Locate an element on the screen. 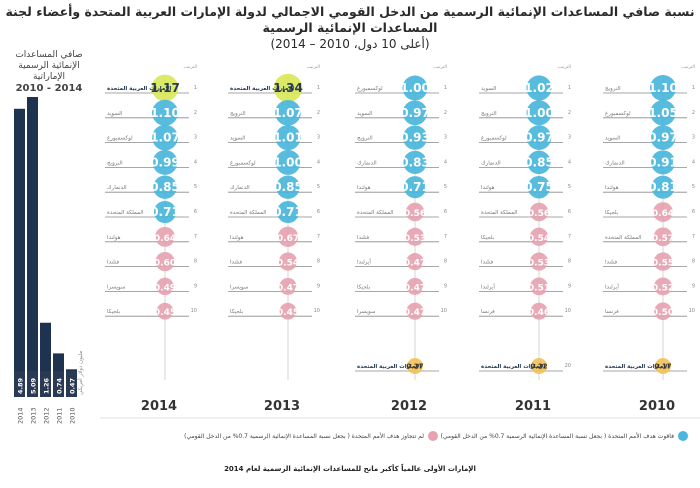  bar-category-label: 2013 is located at coordinates (34, 415).